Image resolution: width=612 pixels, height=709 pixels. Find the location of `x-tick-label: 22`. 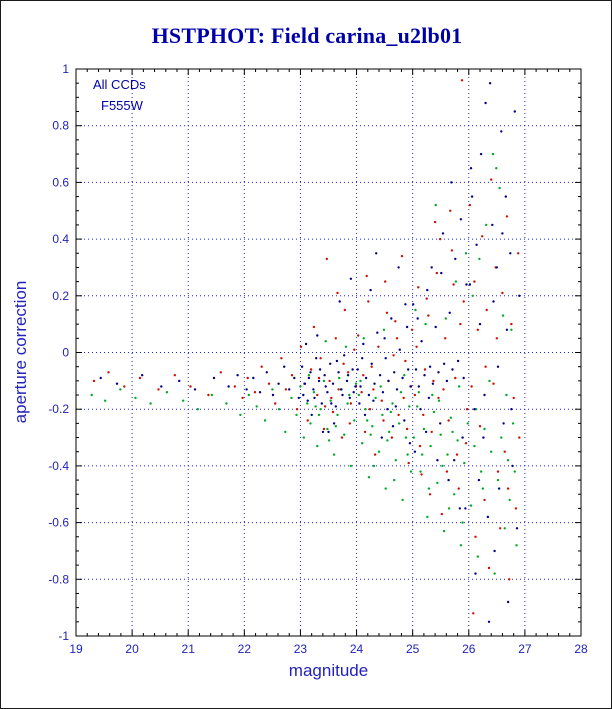

x-tick-label: 22 is located at coordinates (245, 649).